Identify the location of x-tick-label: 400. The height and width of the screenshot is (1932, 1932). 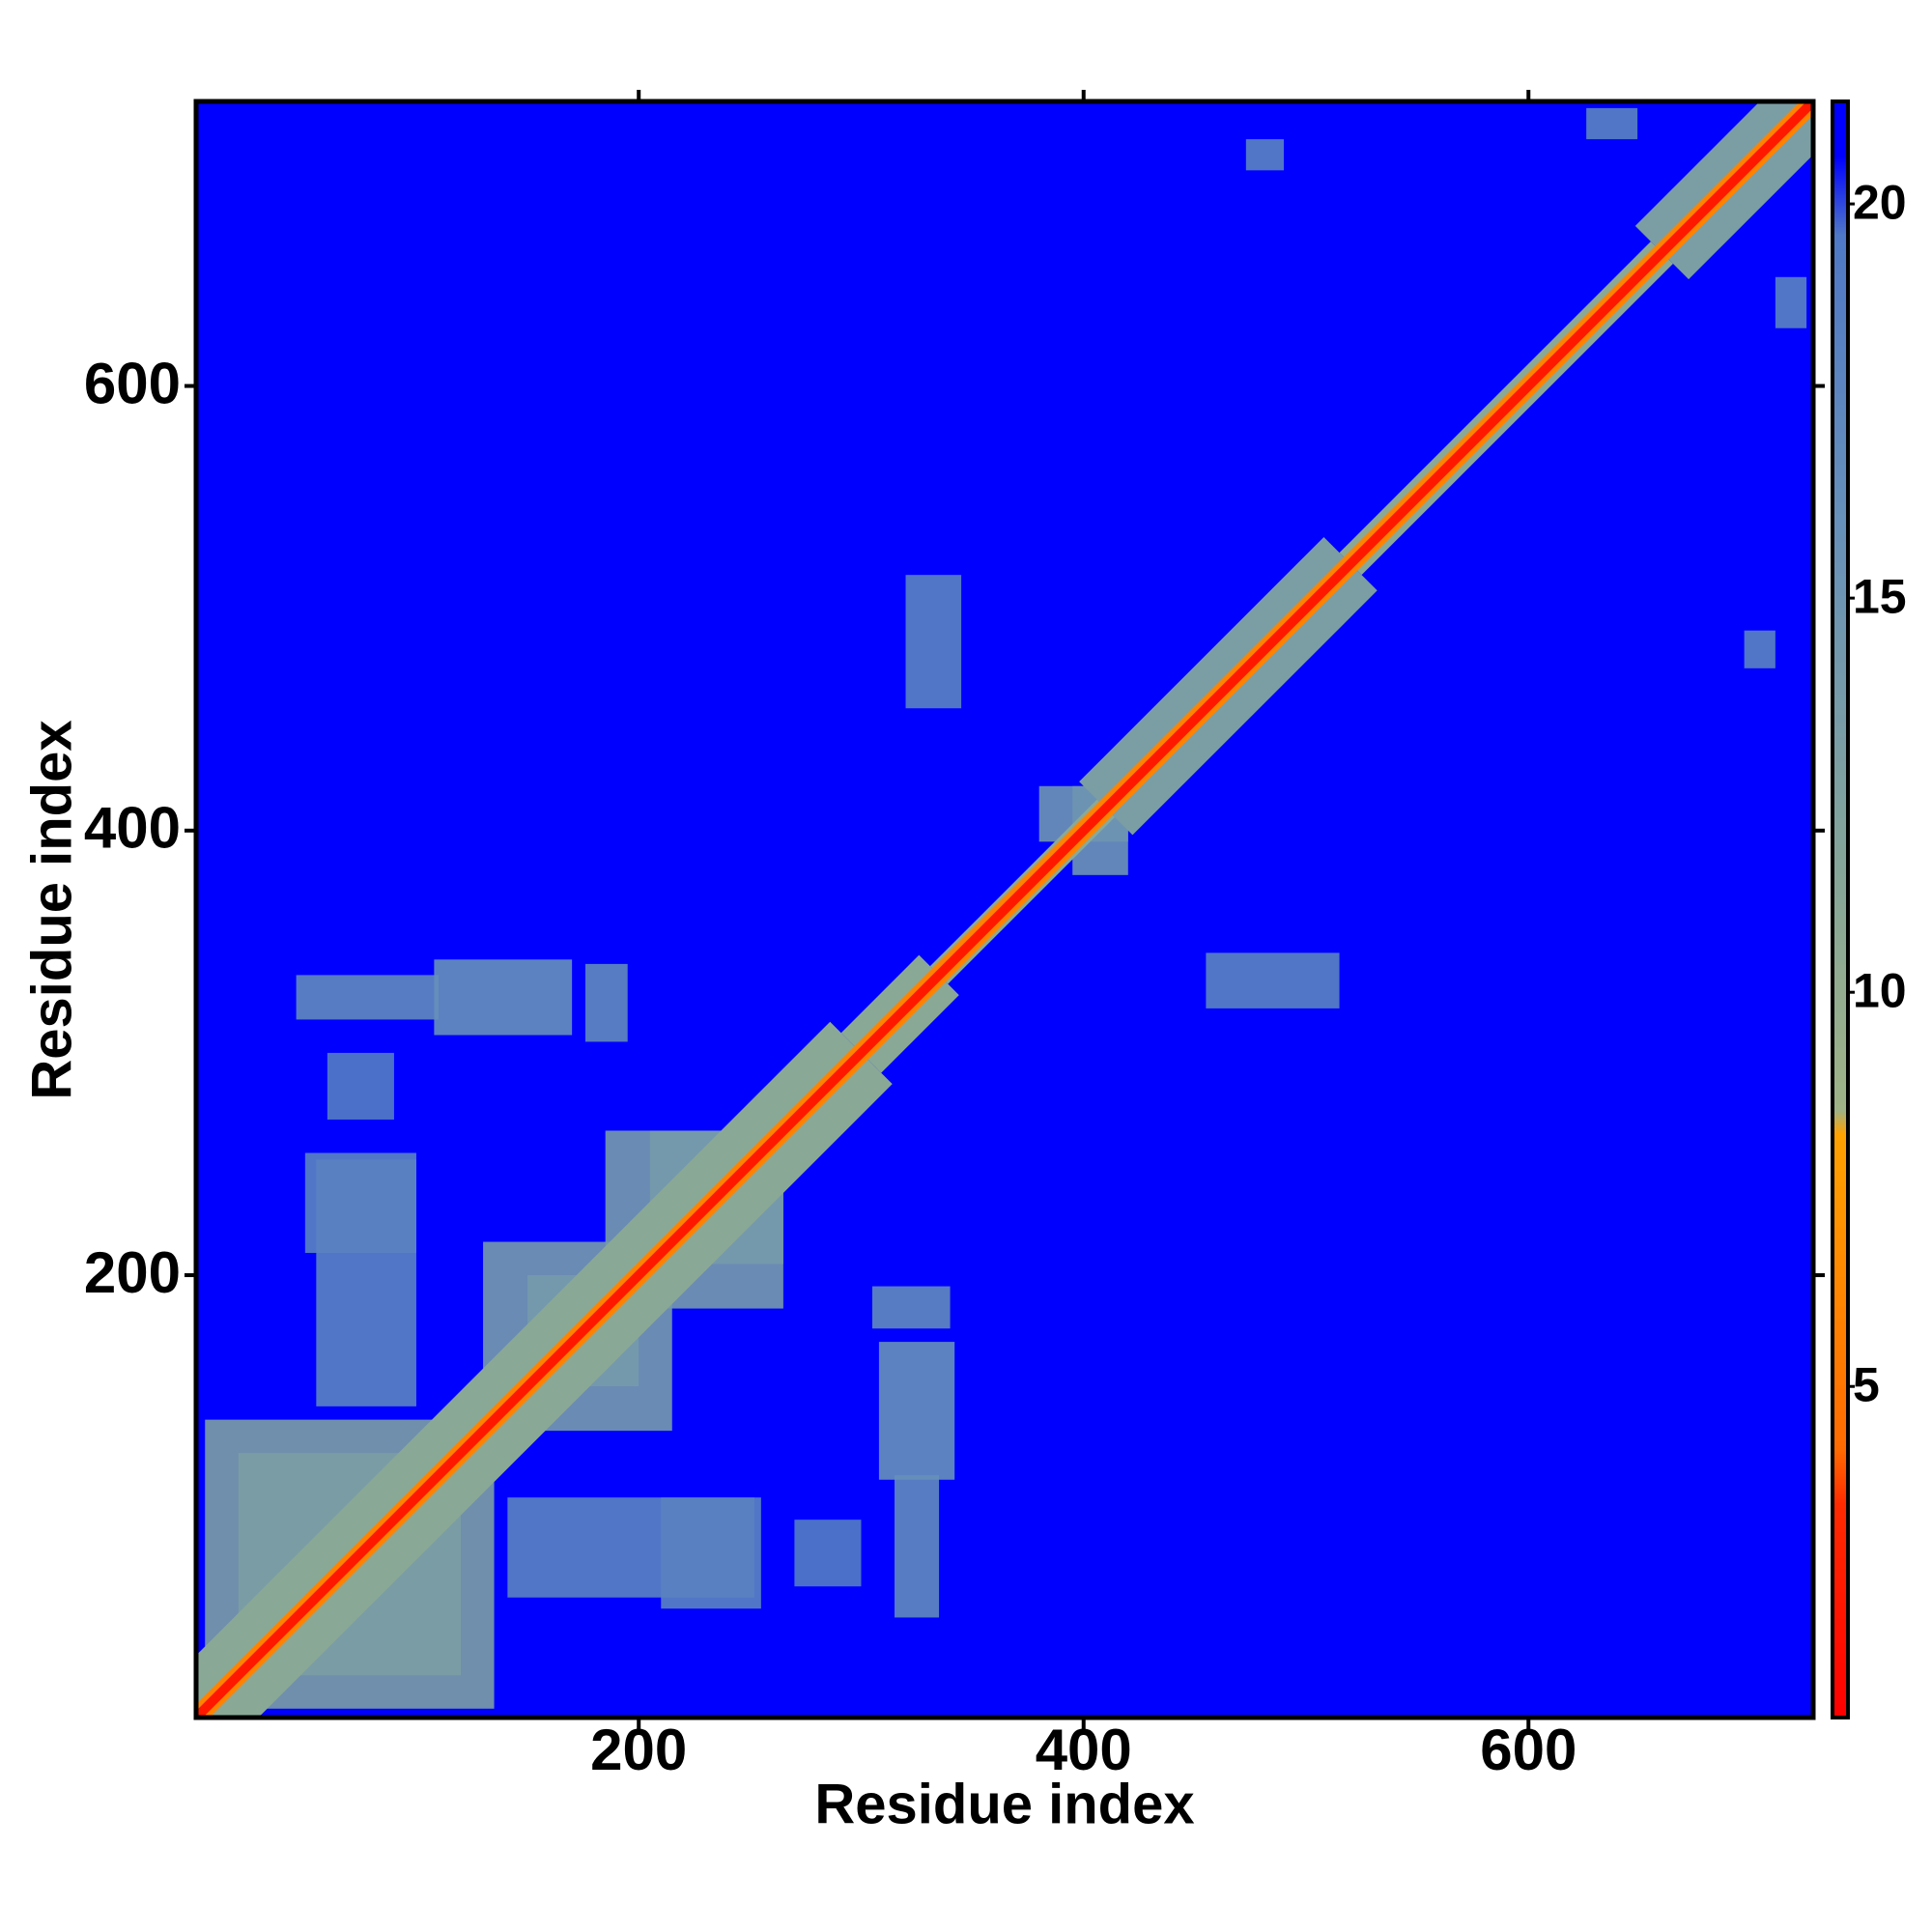
(1084, 1750).